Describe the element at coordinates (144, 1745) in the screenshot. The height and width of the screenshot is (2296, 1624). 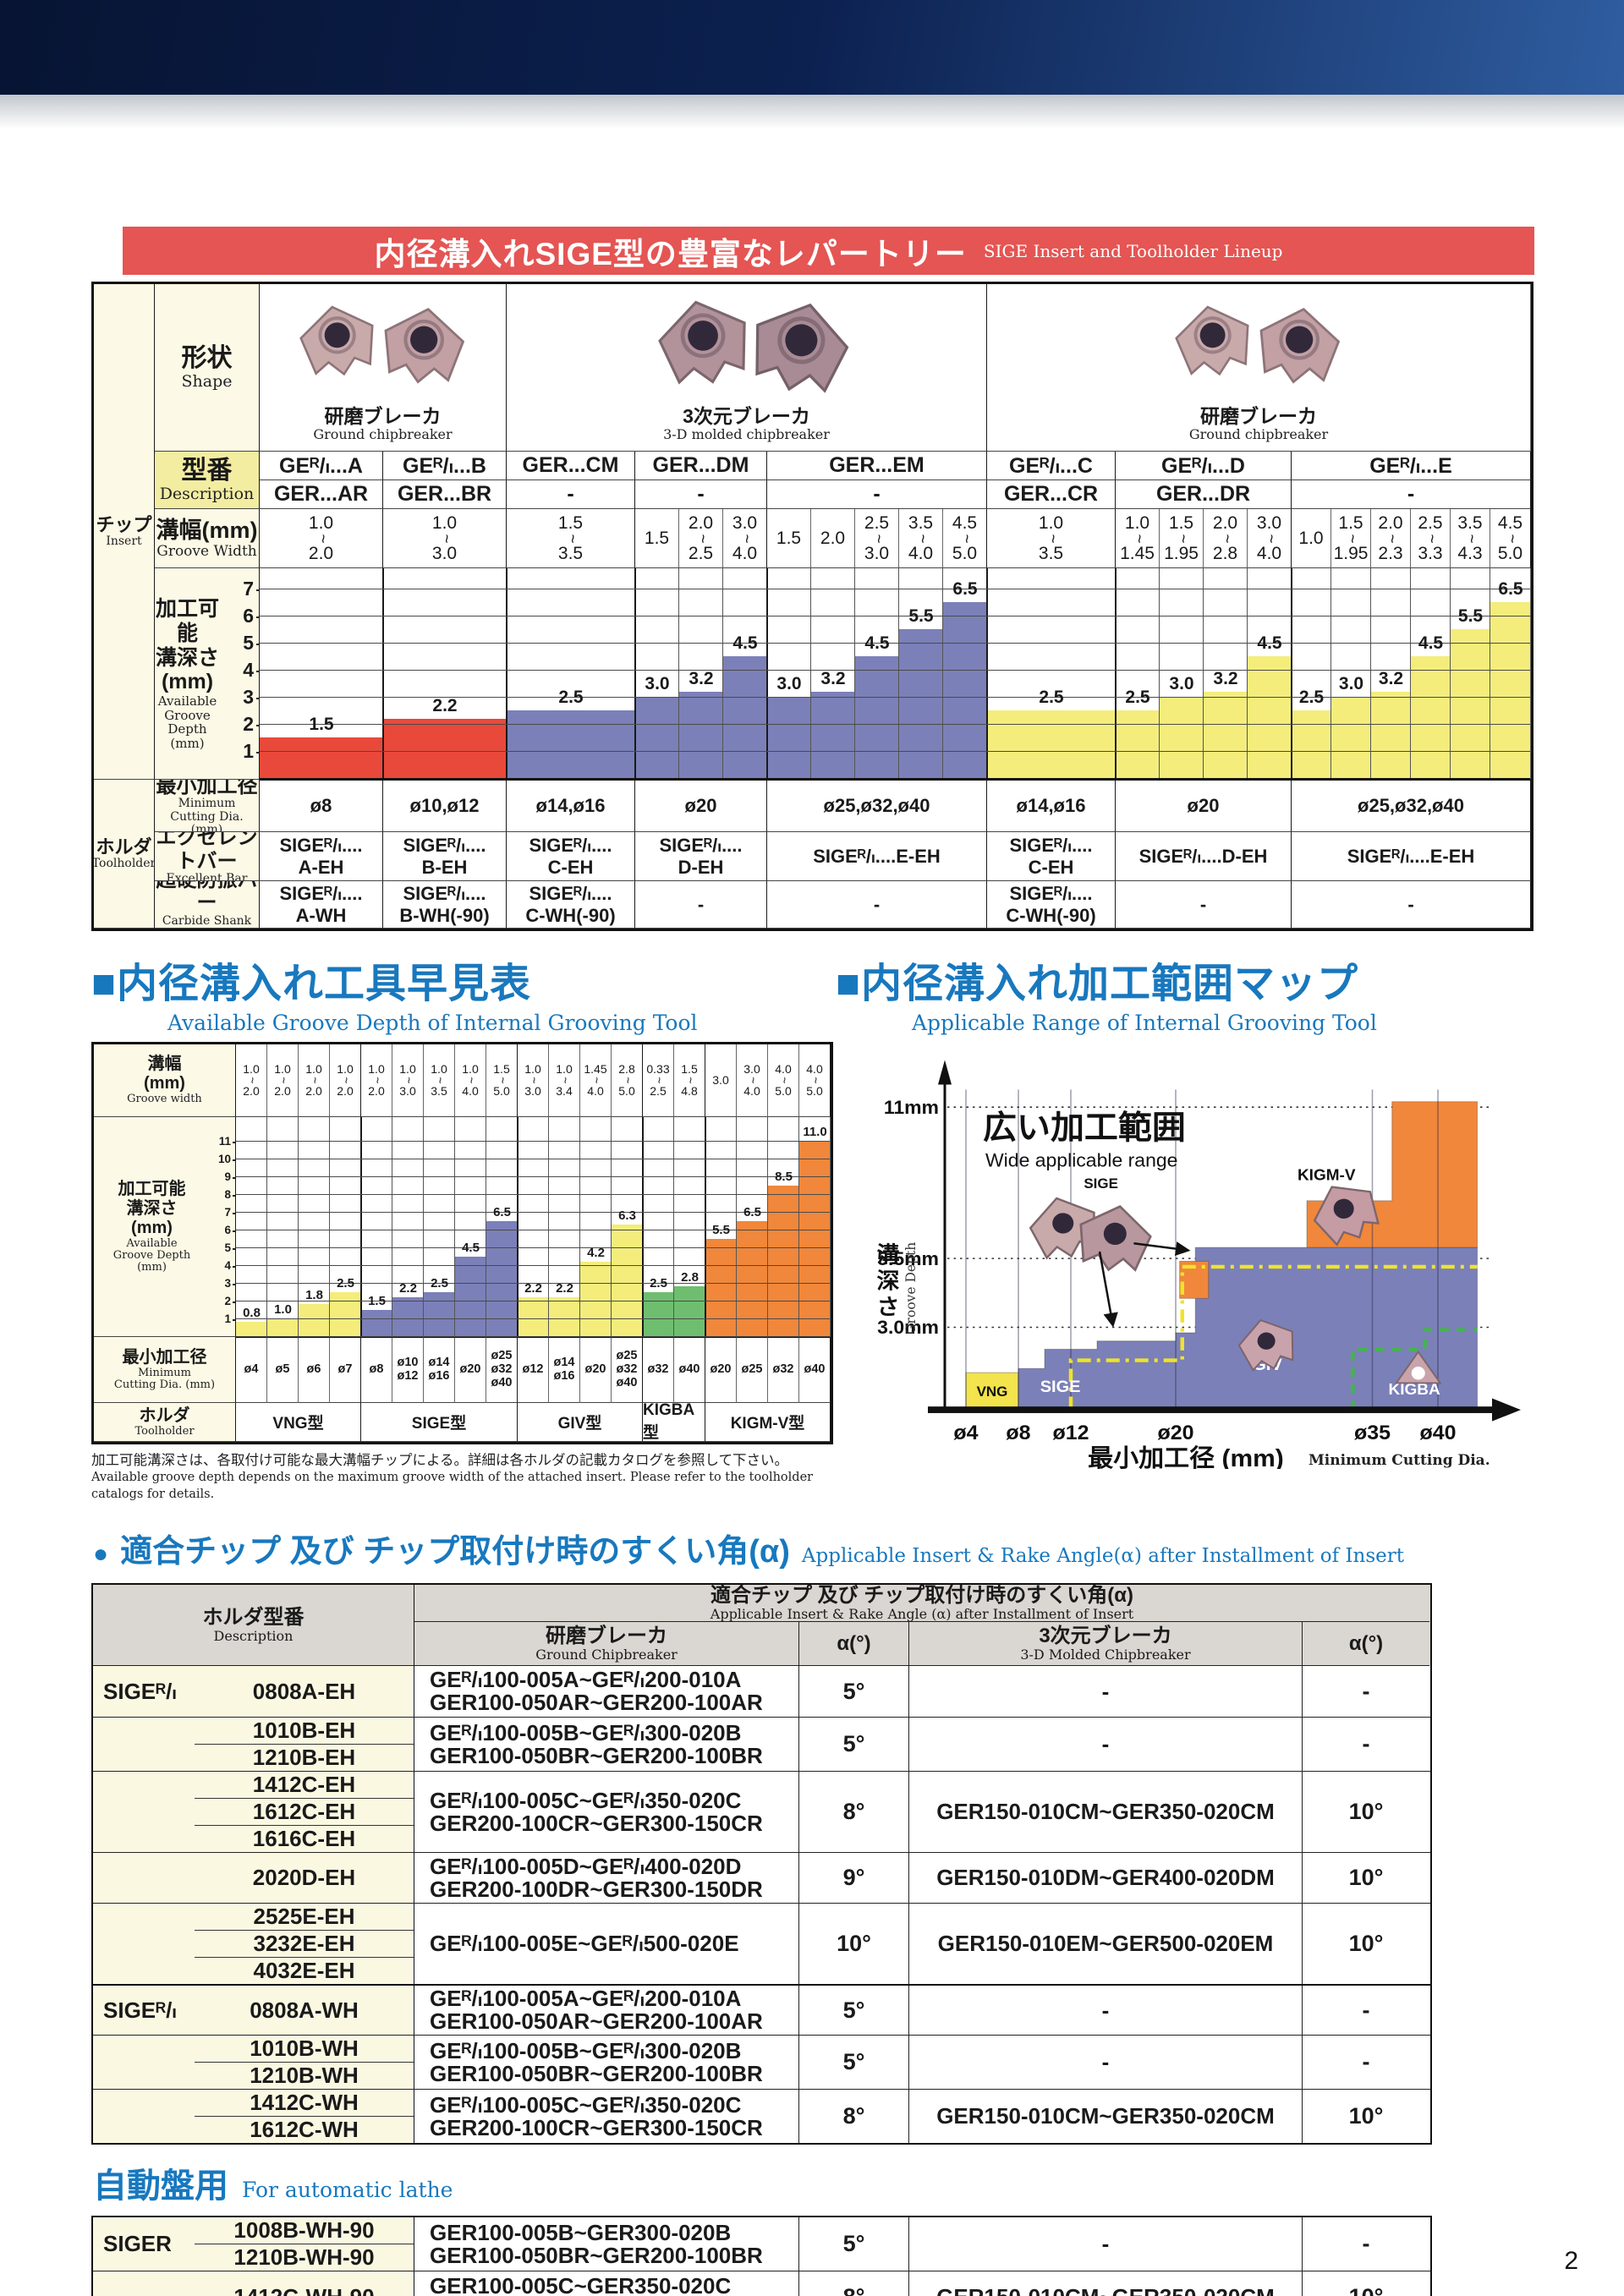
I see `holder-brand` at that location.